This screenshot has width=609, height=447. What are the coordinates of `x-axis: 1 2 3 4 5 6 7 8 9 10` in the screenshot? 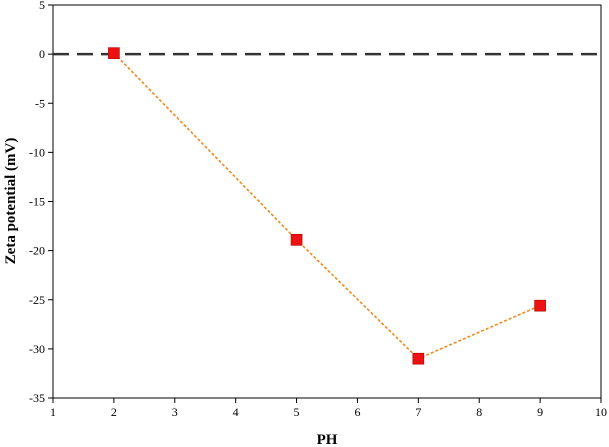 It's located at (328, 408).